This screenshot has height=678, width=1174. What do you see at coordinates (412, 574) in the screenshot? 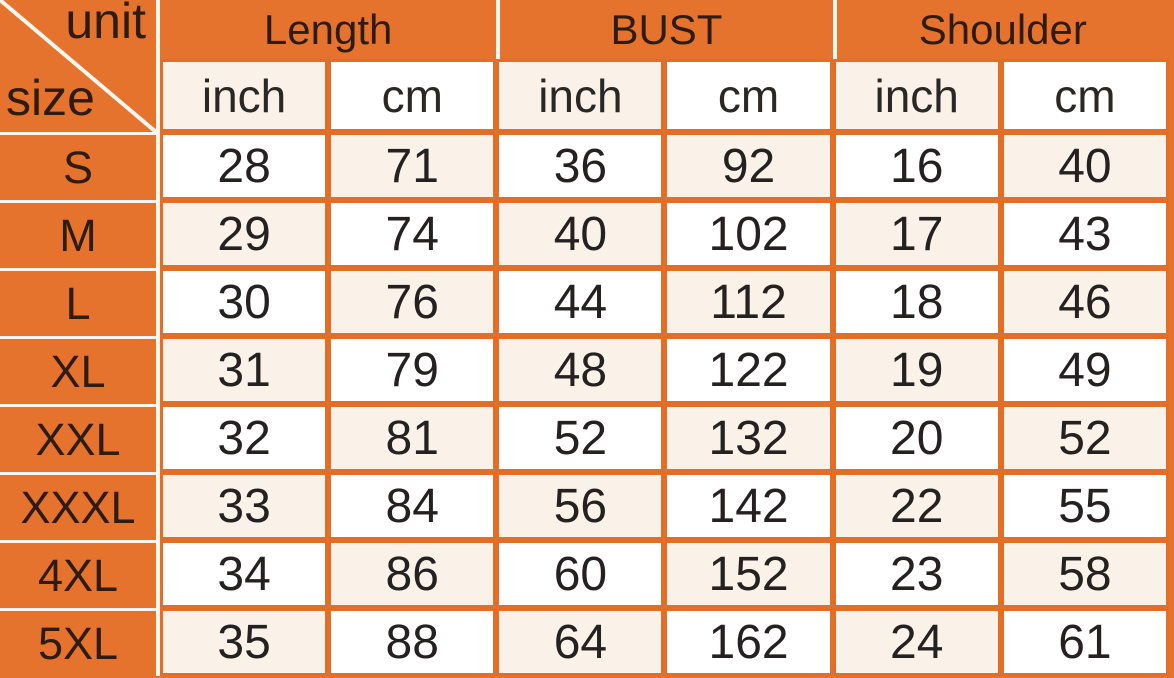
I see `cell-length-cm: 86` at bounding box center [412, 574].